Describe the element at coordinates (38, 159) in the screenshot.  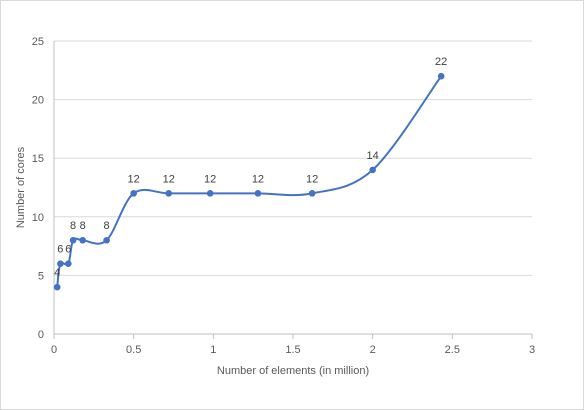
I see `y-tick-label: 15` at that location.